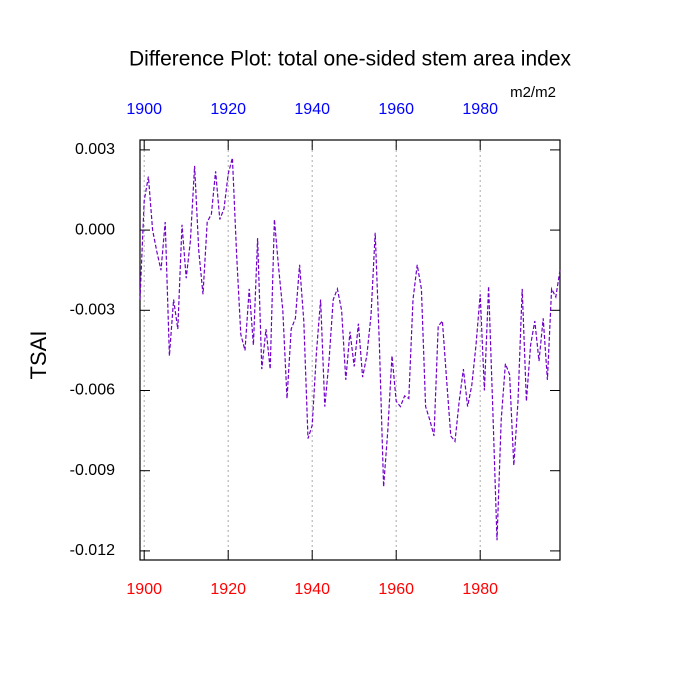 Image resolution: width=700 pixels, height=700 pixels. What do you see at coordinates (95, 149) in the screenshot?
I see `y-tick-label: 0.003` at bounding box center [95, 149].